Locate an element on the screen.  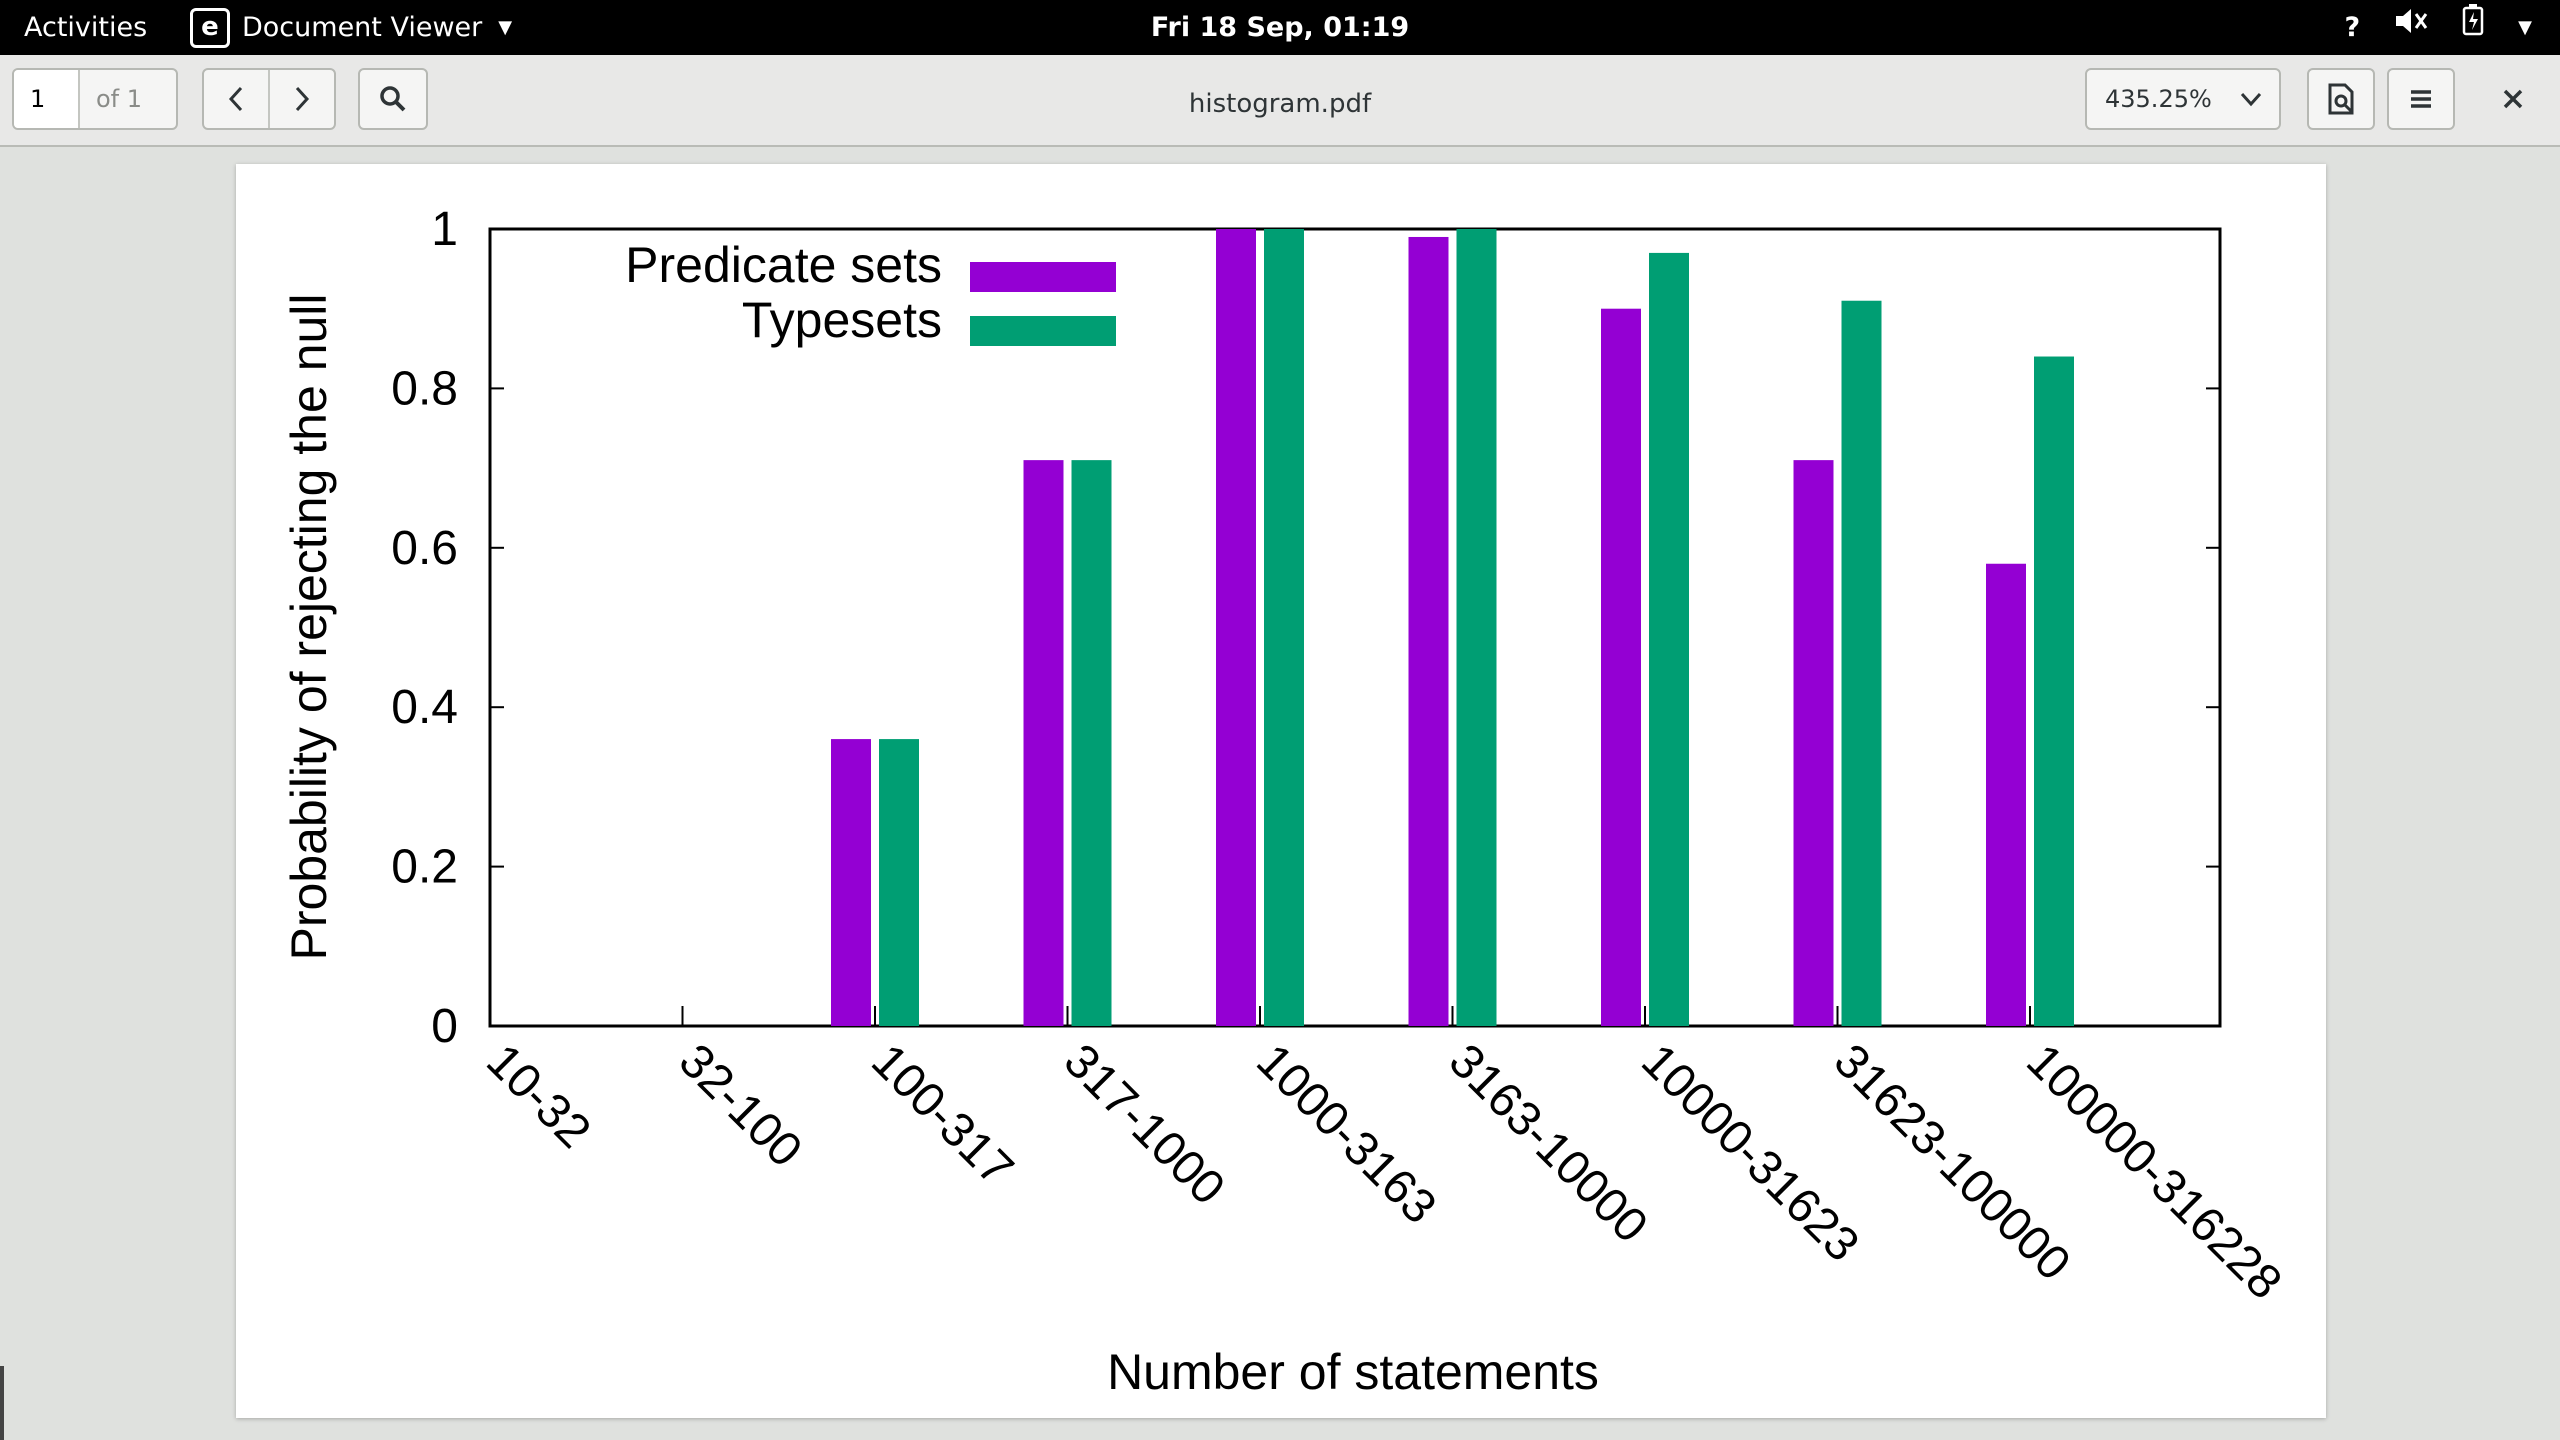
y-tick-label: 1 is located at coordinates (444, 229).